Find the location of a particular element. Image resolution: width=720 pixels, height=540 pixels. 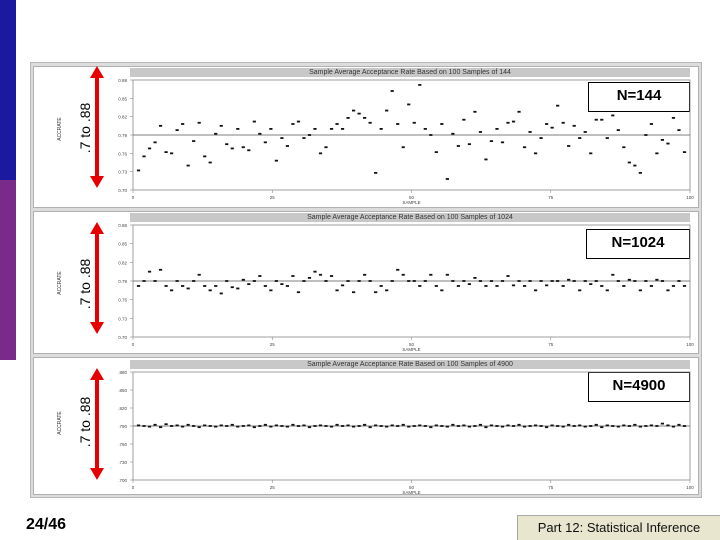

x-tick-label-1-0: 0 is located at coordinates (133, 197).